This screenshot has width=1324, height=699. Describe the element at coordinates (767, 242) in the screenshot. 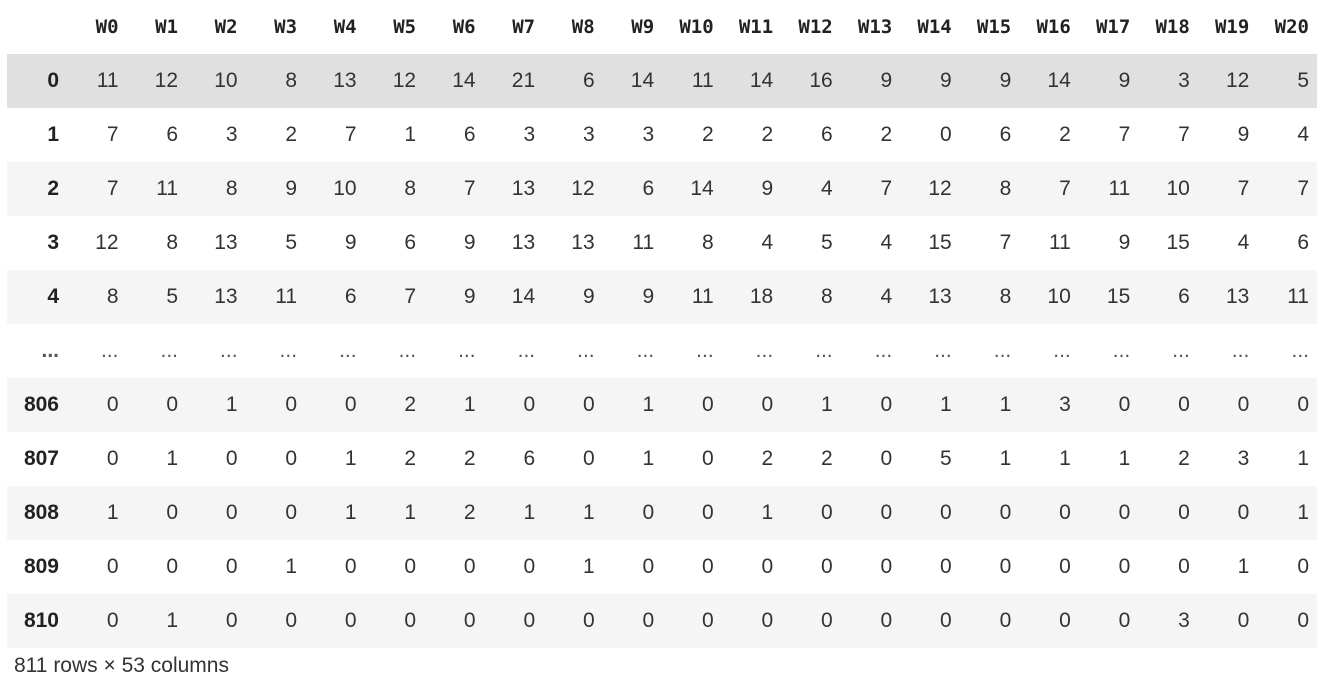

I see `table-cell: 4` at that location.